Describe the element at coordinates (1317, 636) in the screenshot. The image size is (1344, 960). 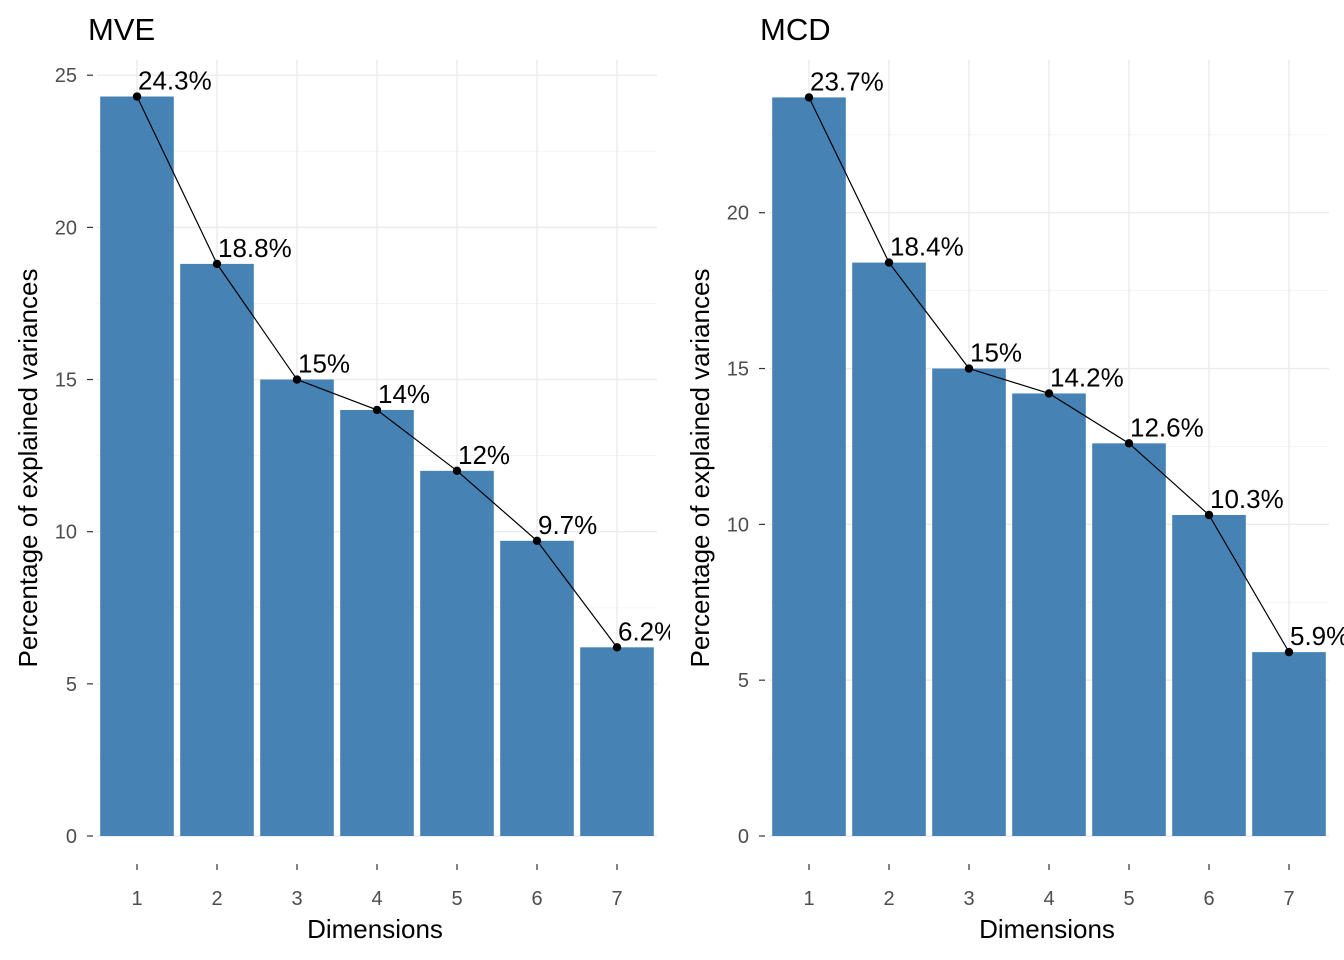
I see `data-label: 5.9%` at that location.